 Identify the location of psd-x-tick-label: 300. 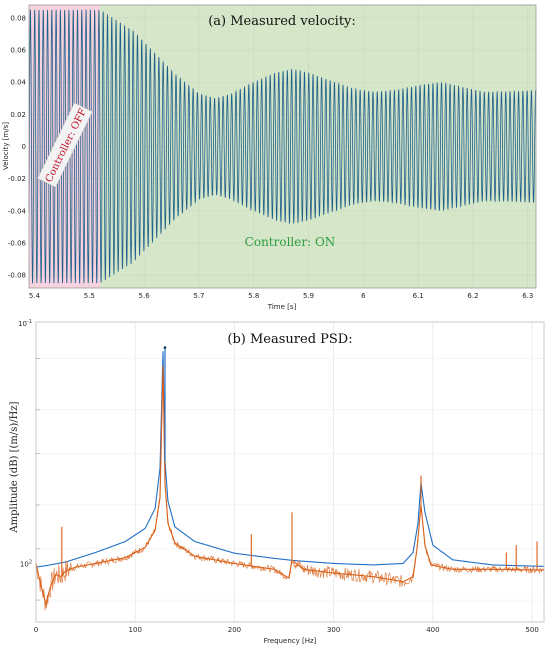
(333, 630).